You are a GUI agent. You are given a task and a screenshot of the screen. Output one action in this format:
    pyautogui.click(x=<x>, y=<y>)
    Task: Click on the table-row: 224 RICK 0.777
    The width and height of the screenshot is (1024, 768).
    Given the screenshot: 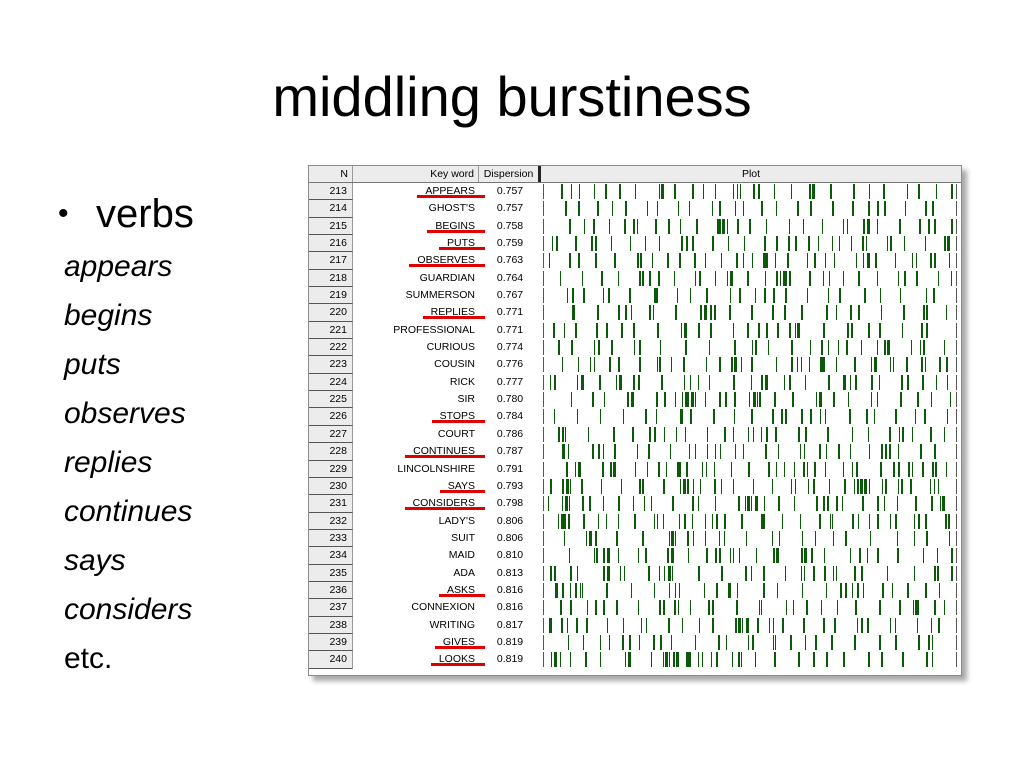 What is the action you would take?
    pyautogui.click(x=635, y=382)
    